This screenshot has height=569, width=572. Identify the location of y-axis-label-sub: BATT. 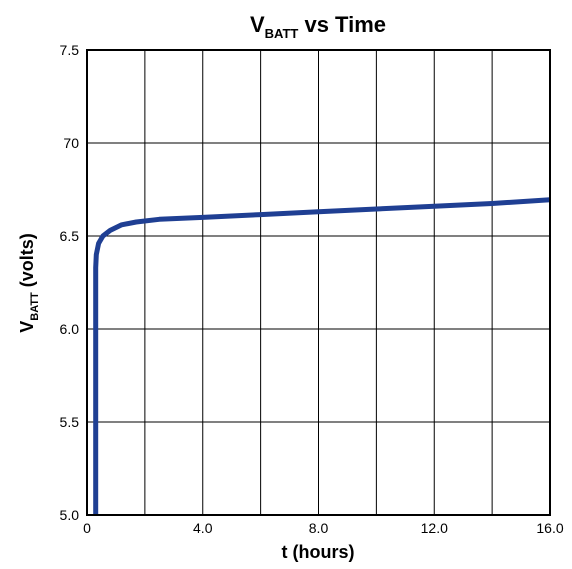
(35, 306).